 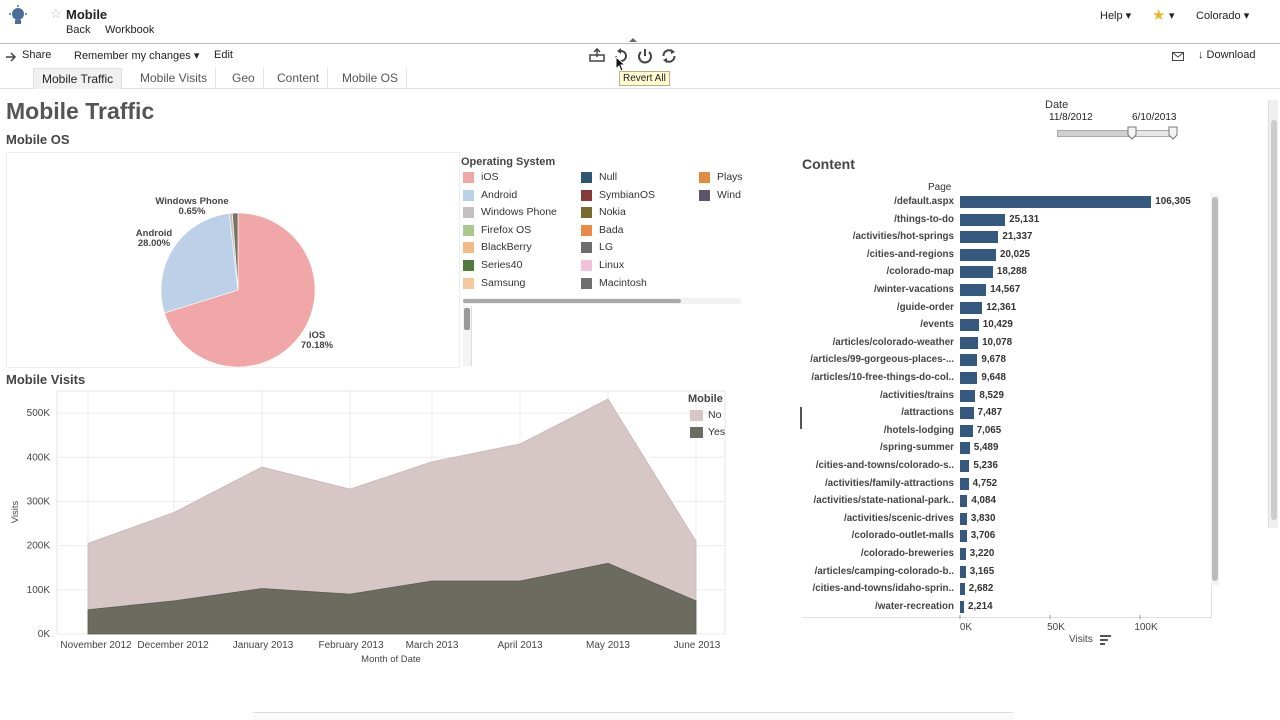 I want to click on x-tick-label: 0K, so click(x=966, y=627).